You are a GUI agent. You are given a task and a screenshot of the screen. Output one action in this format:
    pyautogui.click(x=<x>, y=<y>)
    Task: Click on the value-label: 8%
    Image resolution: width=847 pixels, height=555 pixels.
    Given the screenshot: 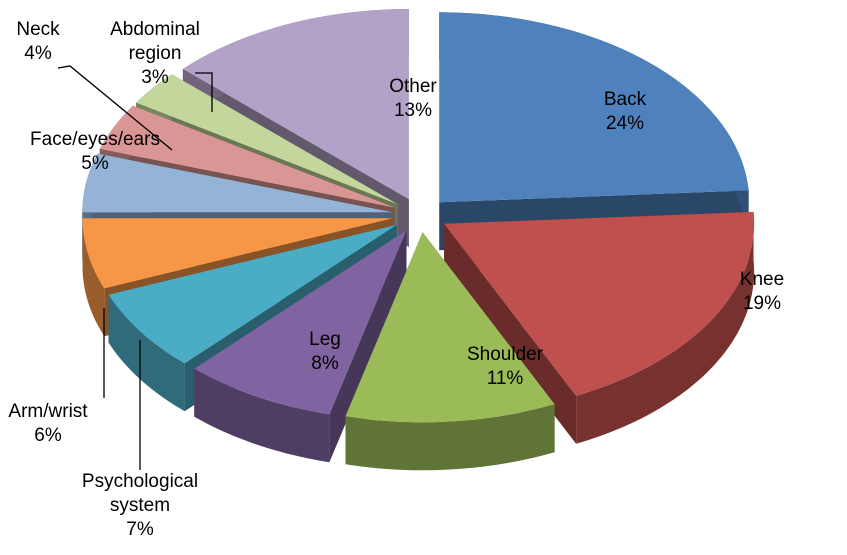 What is the action you would take?
    pyautogui.click(x=325, y=363)
    